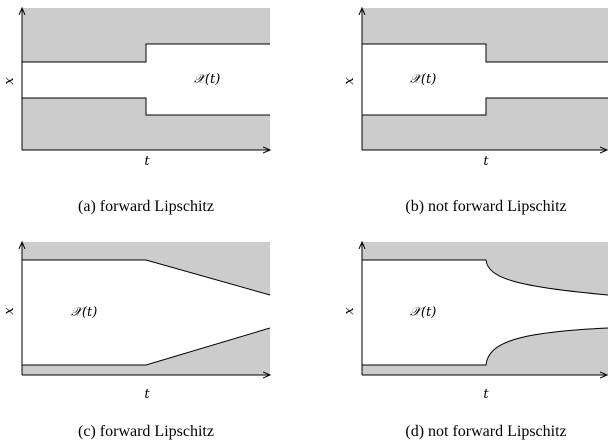 Image resolution: width=608 pixels, height=442 pixels. I want to click on panel-b-caption: (b) not forward Lipschitz, so click(485, 206).